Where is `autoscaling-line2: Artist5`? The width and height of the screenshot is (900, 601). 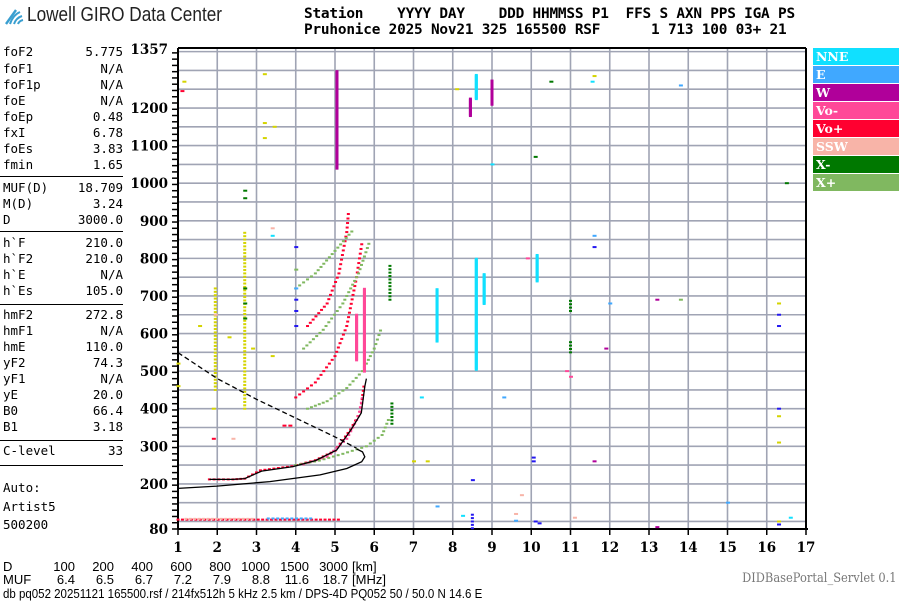
autoscaling-line2: Artist5 is located at coordinates (29, 506).